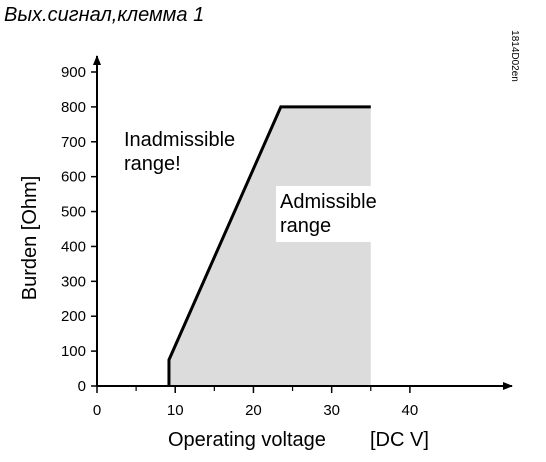  I want to click on x-tick-label: 20, so click(253, 410).